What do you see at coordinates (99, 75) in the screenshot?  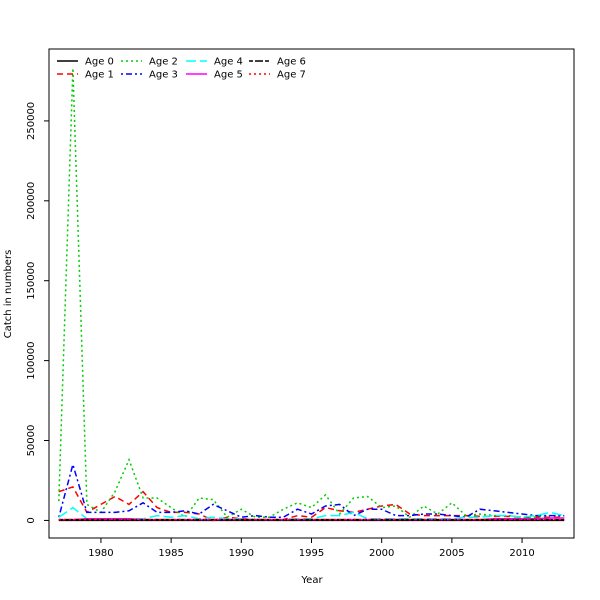 I see `legend-label: Age 1` at bounding box center [99, 75].